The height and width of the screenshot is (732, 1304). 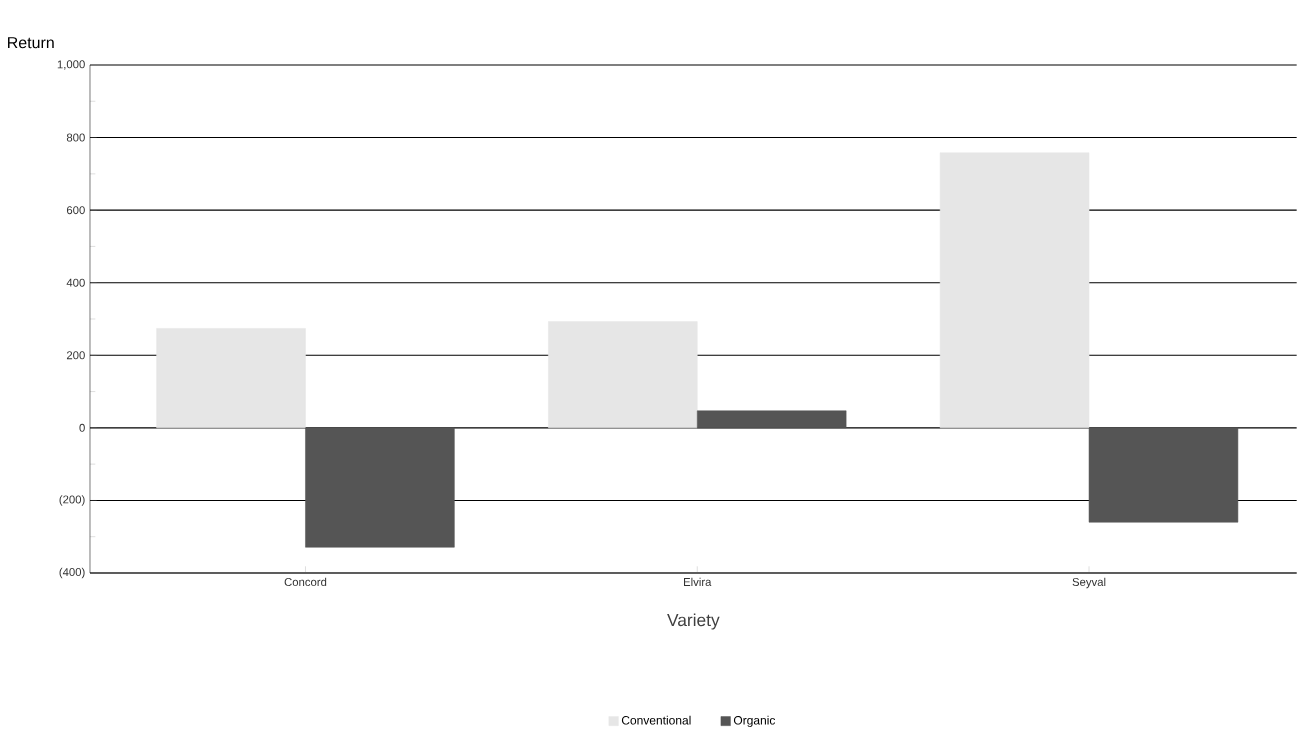 What do you see at coordinates (1089, 583) in the screenshot?
I see `x-tick-label: Seyval` at bounding box center [1089, 583].